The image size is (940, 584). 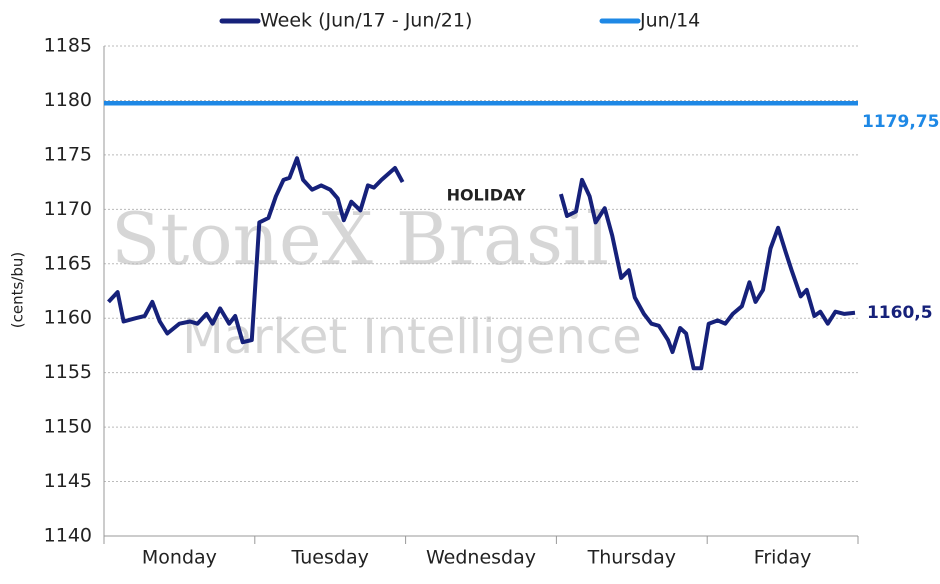 I want to click on x-tick-label: Thursday, so click(x=631, y=558).